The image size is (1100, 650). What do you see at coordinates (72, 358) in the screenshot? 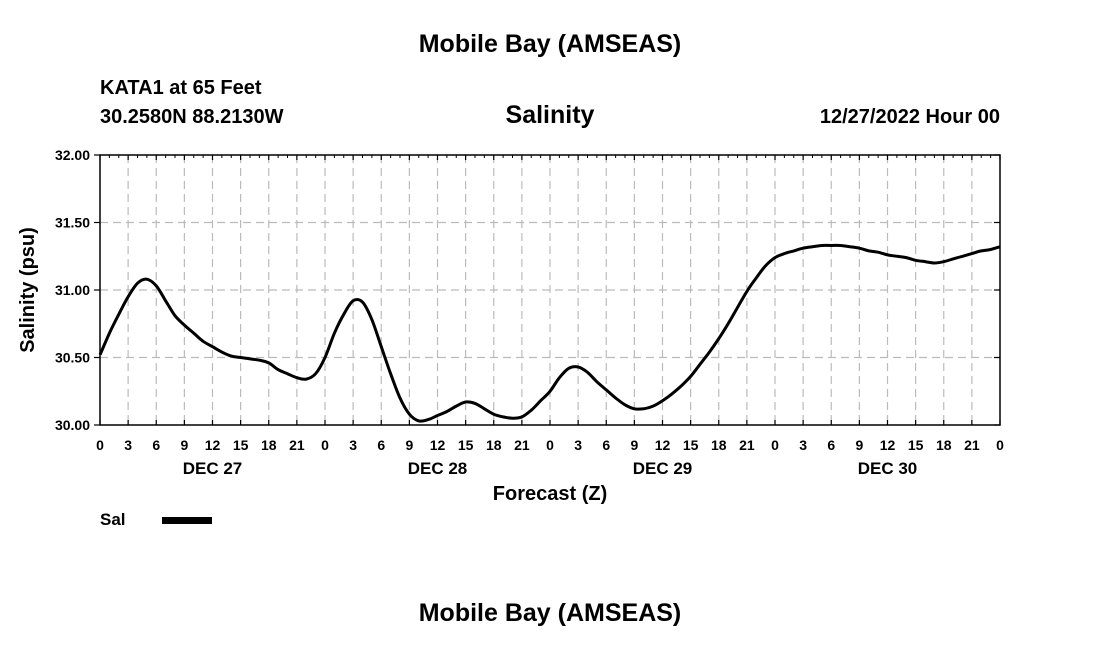
I see `y-tick-label: 30.50` at bounding box center [72, 358].